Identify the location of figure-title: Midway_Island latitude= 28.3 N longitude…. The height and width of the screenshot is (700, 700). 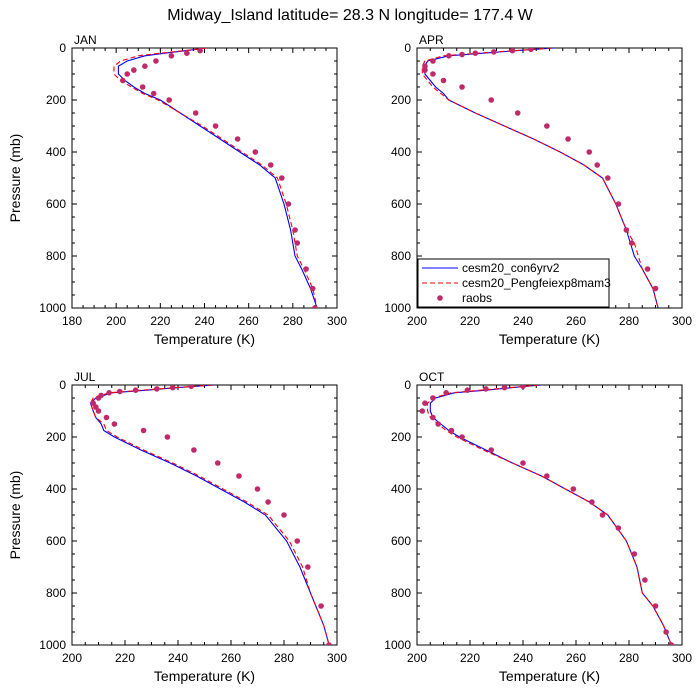
(350, 15).